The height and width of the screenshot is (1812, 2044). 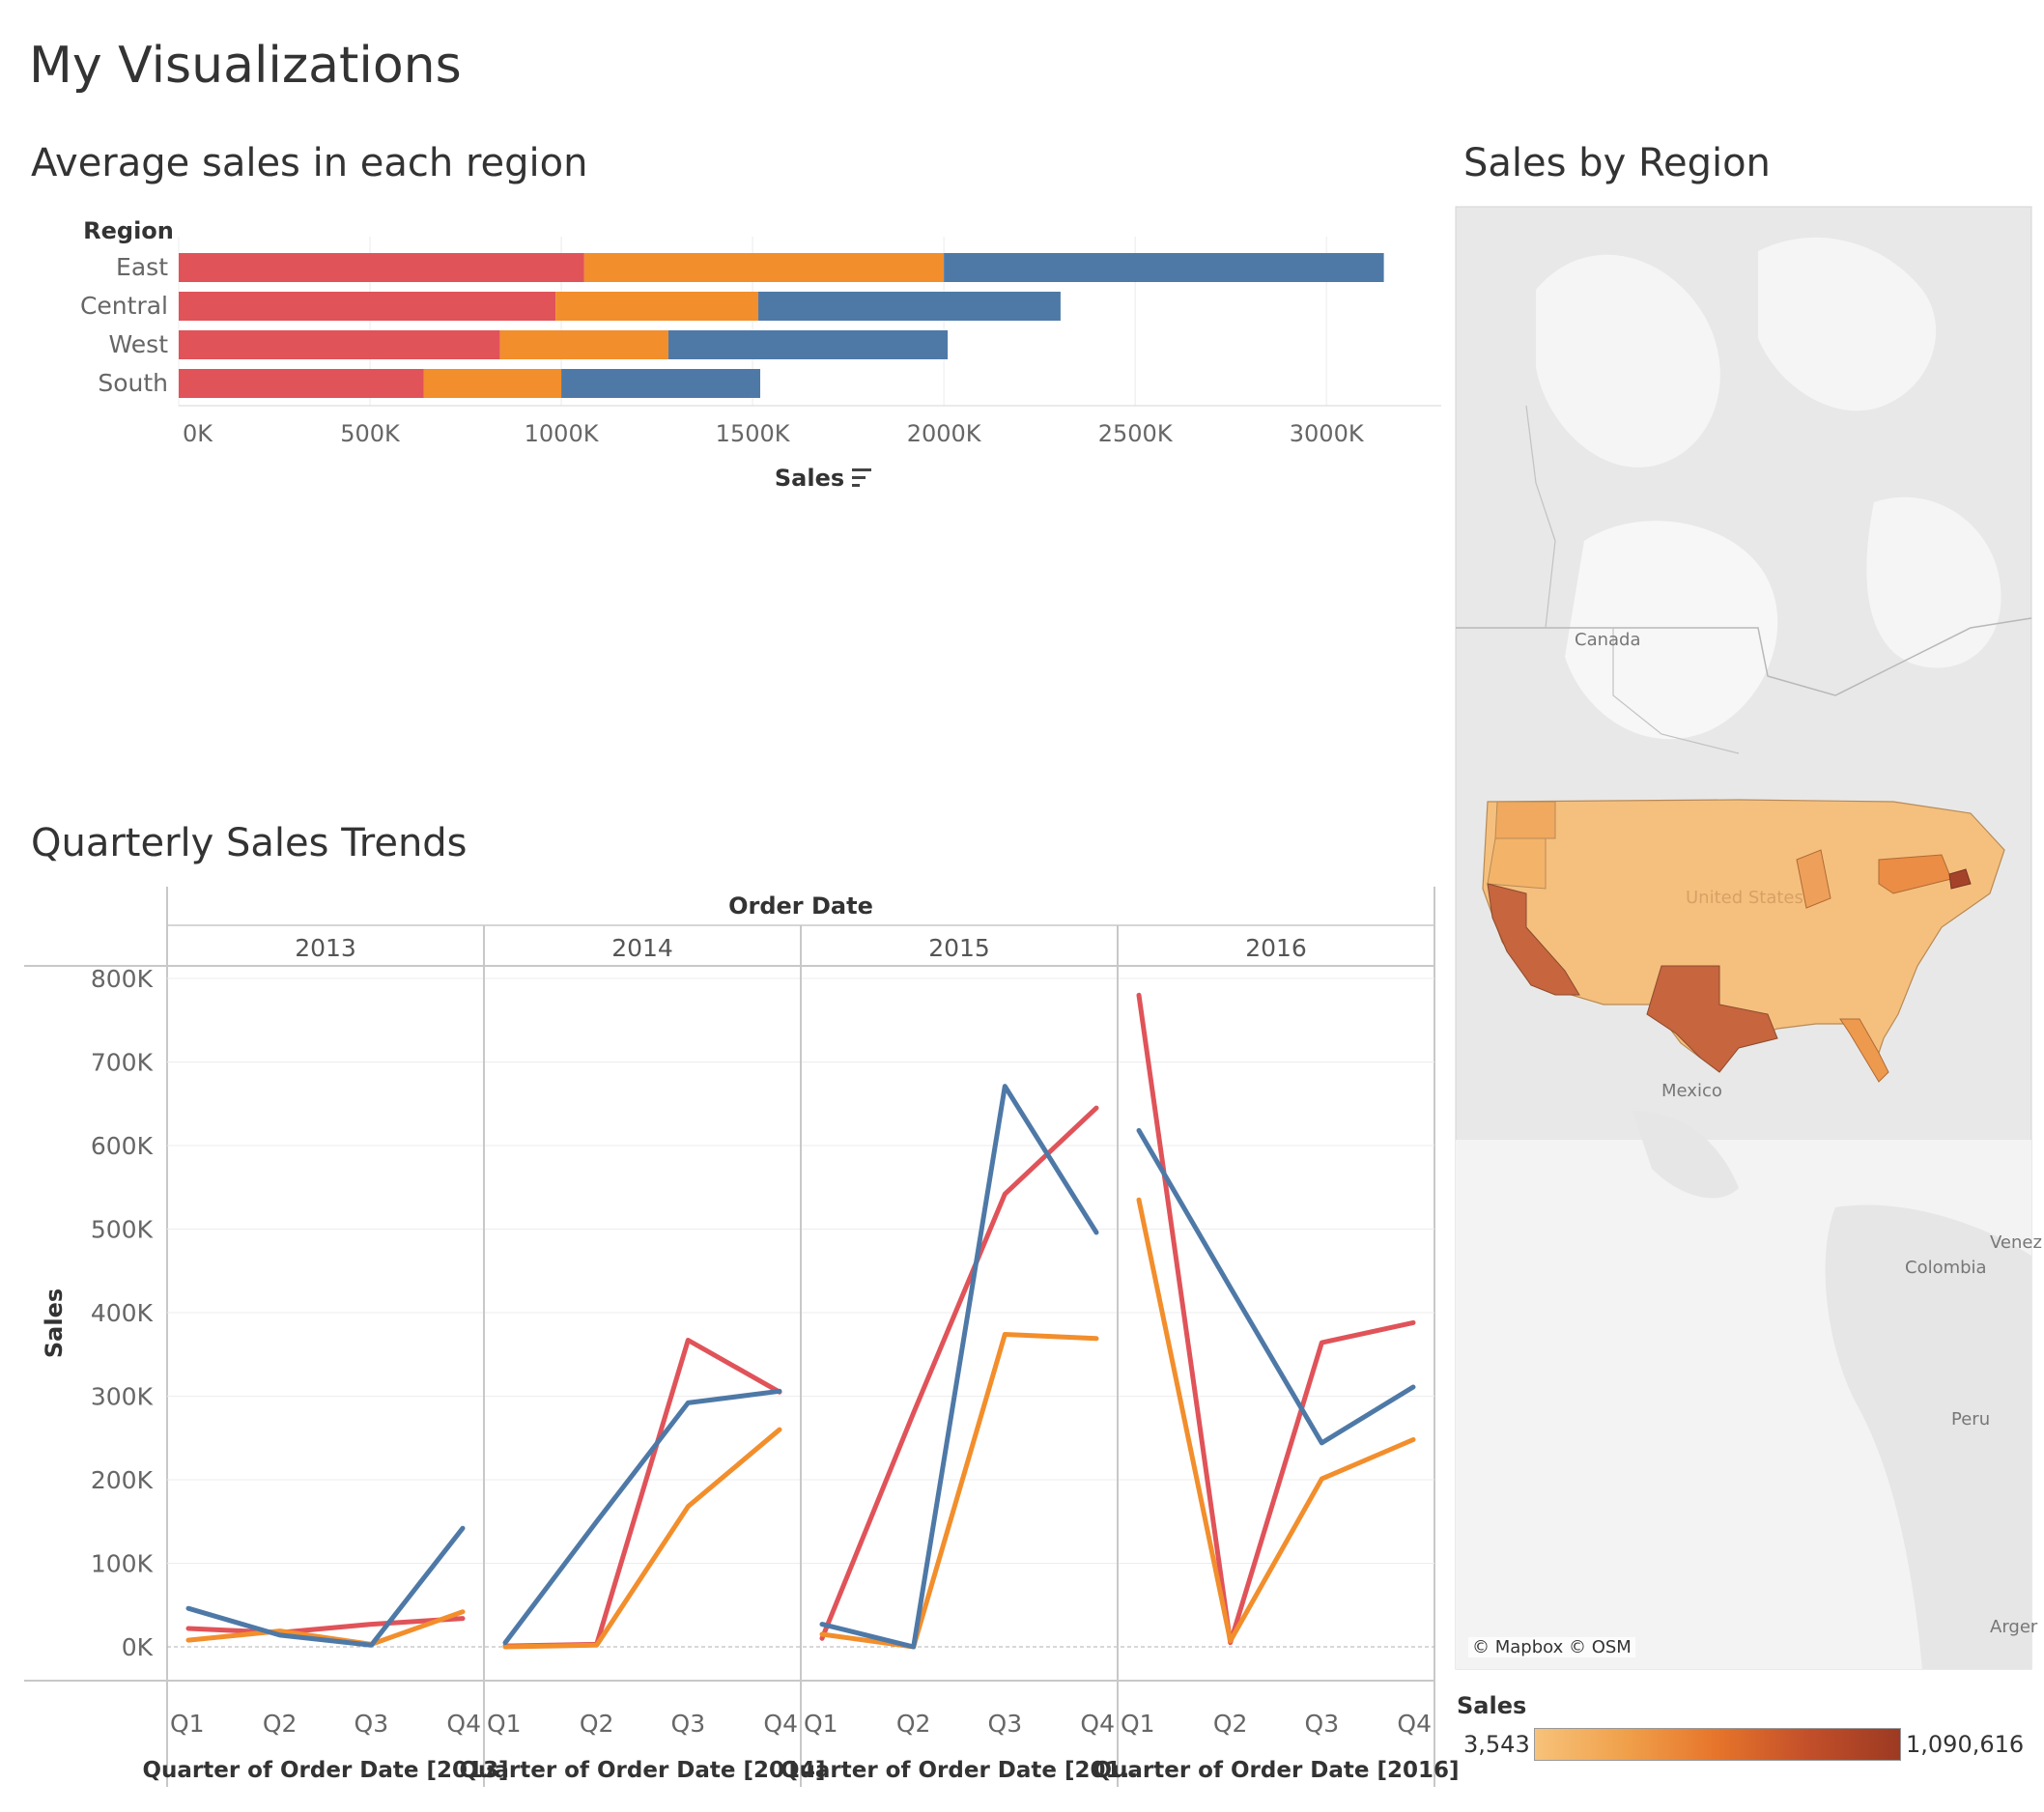 I want to click on us-states, so click(x=1743, y=941).